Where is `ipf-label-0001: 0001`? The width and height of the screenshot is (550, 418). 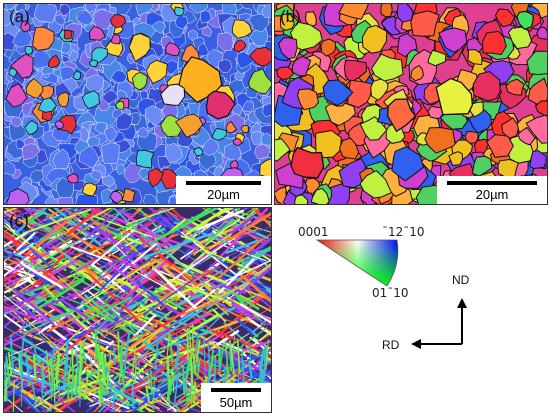 ipf-label-0001: 0001 is located at coordinates (313, 232).